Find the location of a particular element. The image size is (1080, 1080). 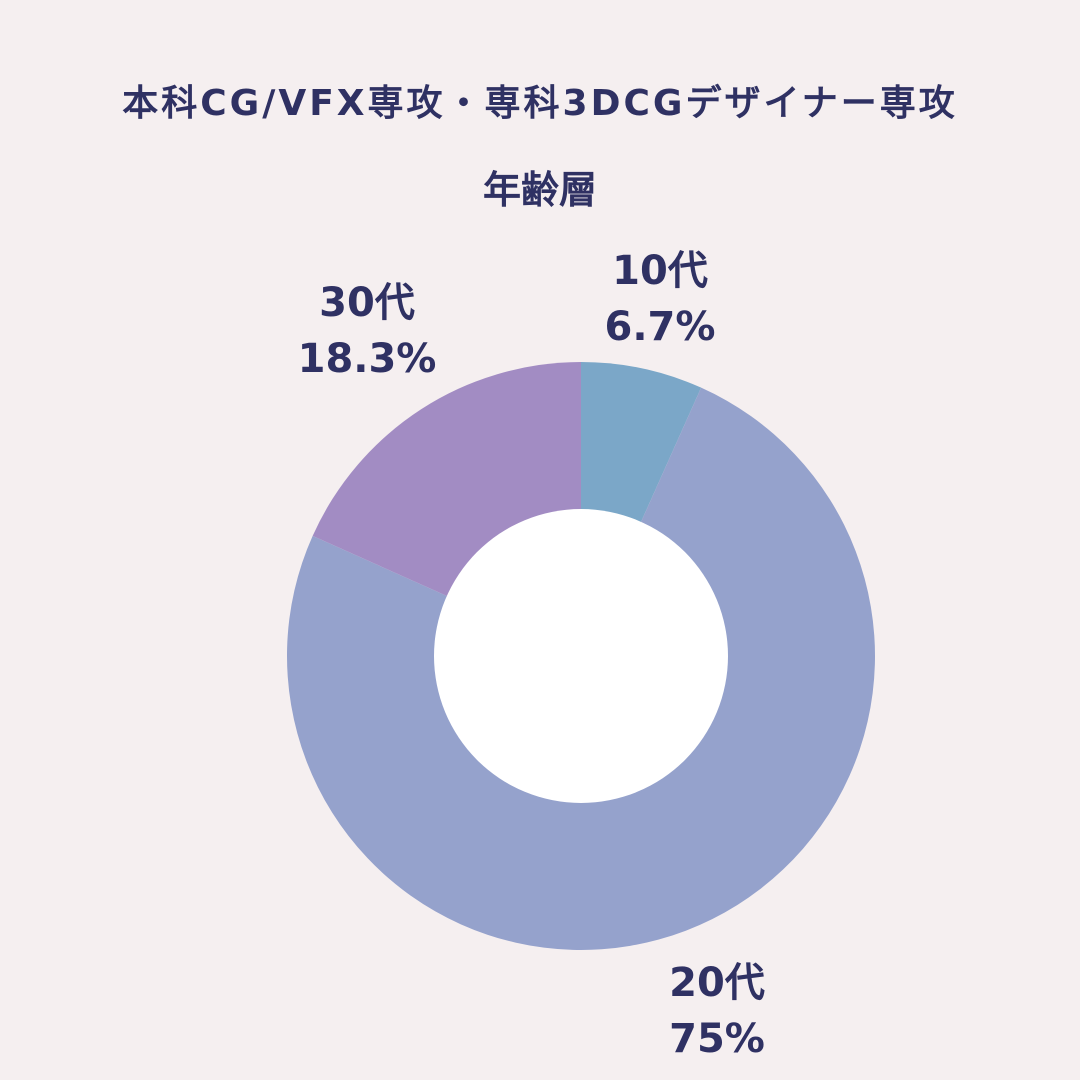

slice-label-10s-category: 10代 is located at coordinates (660, 271).